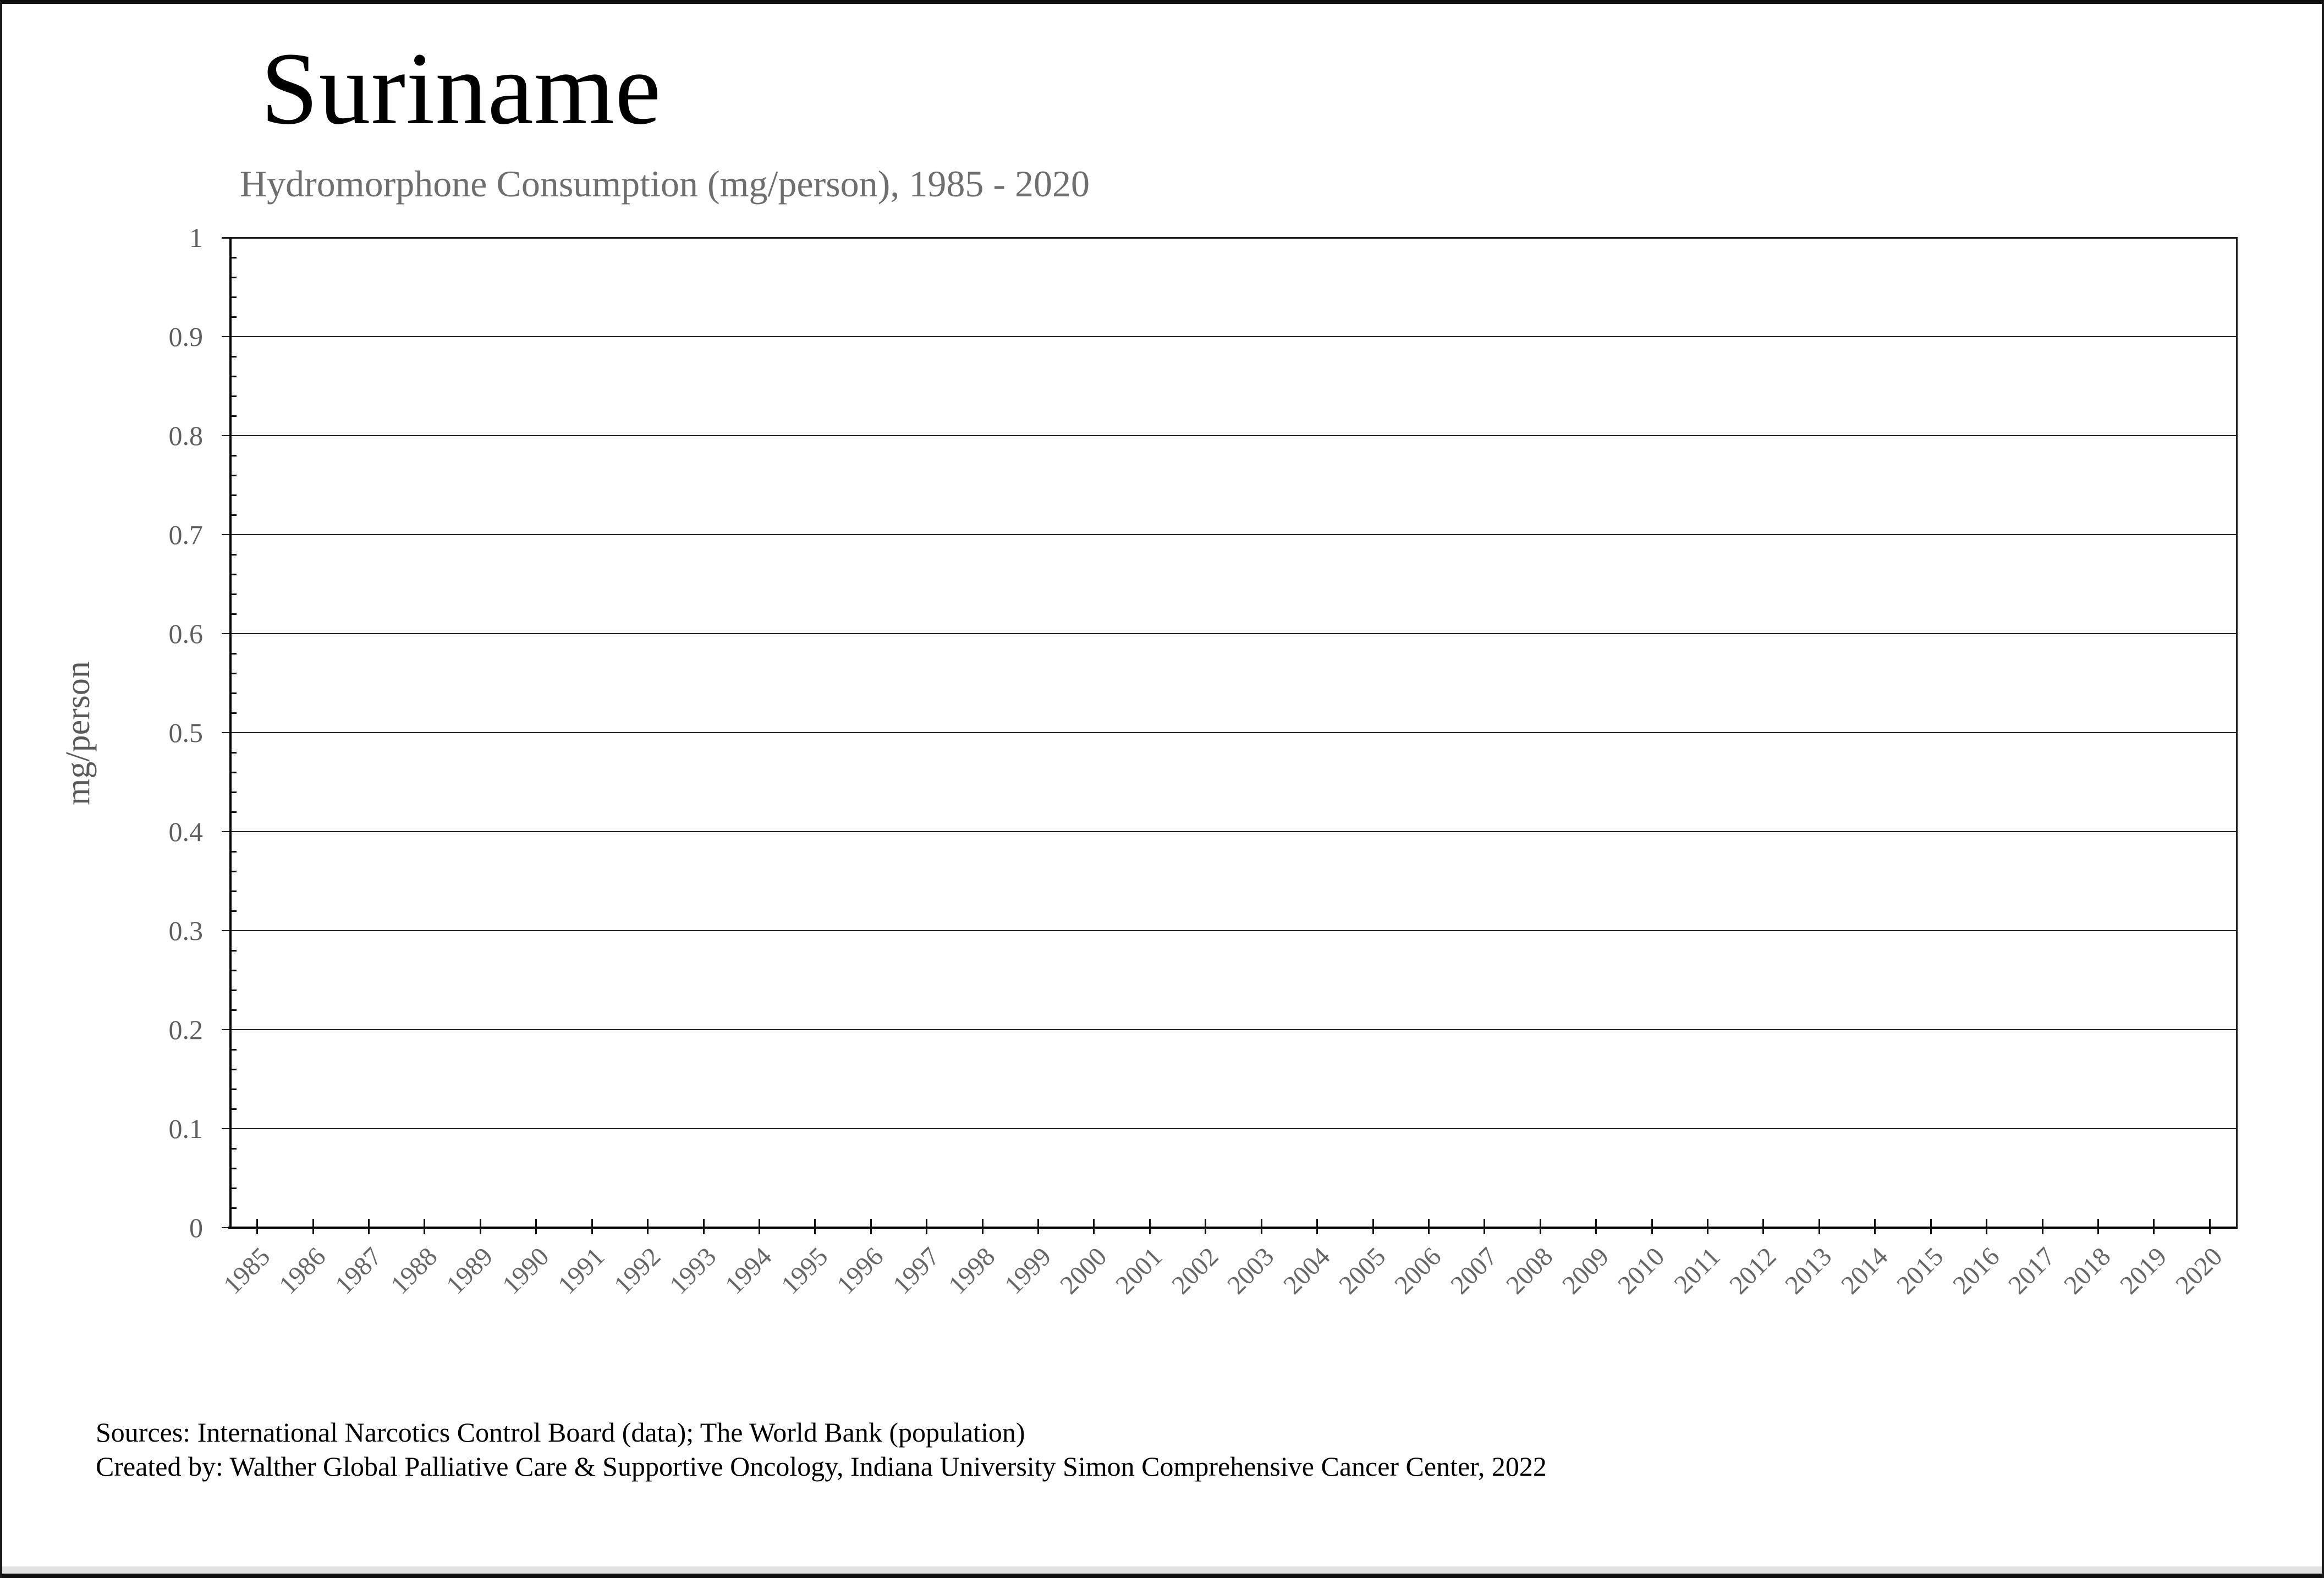  I want to click on y-axis-title: mg/person, so click(78, 733).